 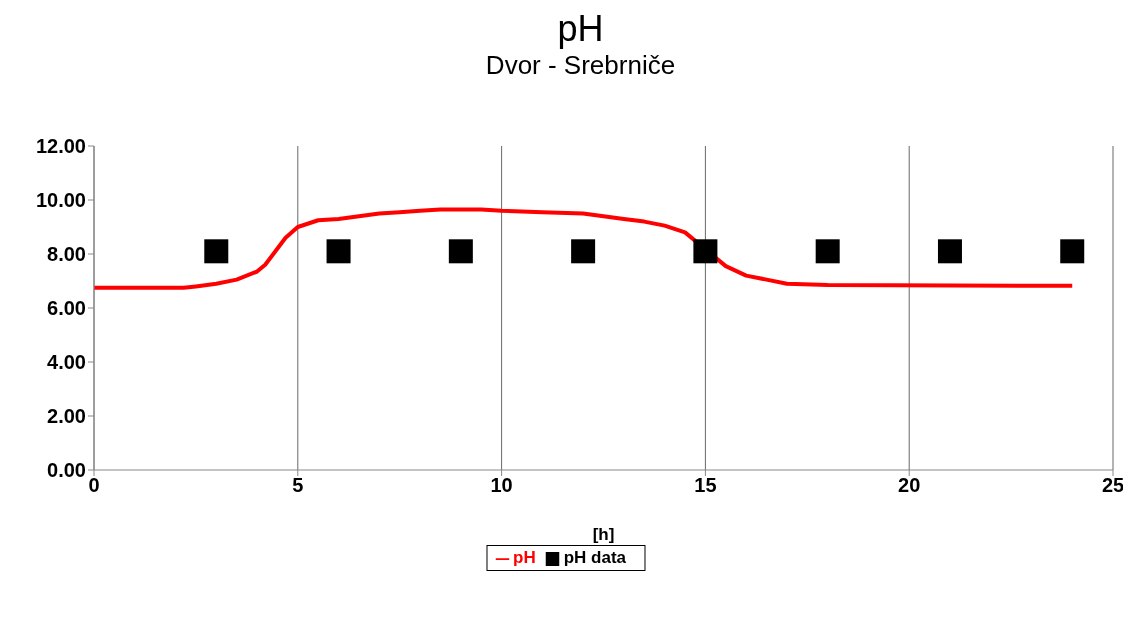 I want to click on line-series, so click(x=584, y=248).